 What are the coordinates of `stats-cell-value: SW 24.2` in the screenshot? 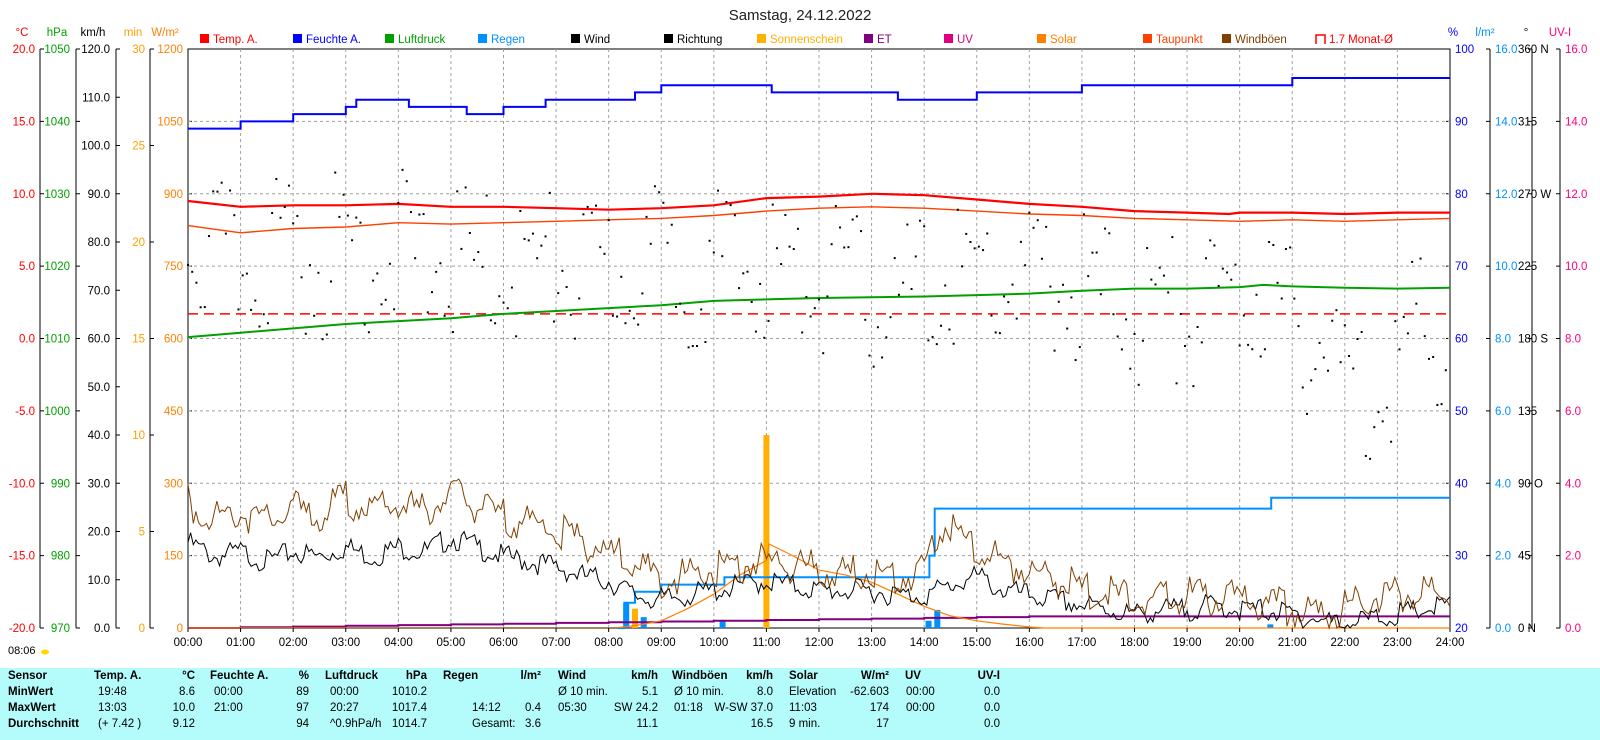 It's located at (635, 708).